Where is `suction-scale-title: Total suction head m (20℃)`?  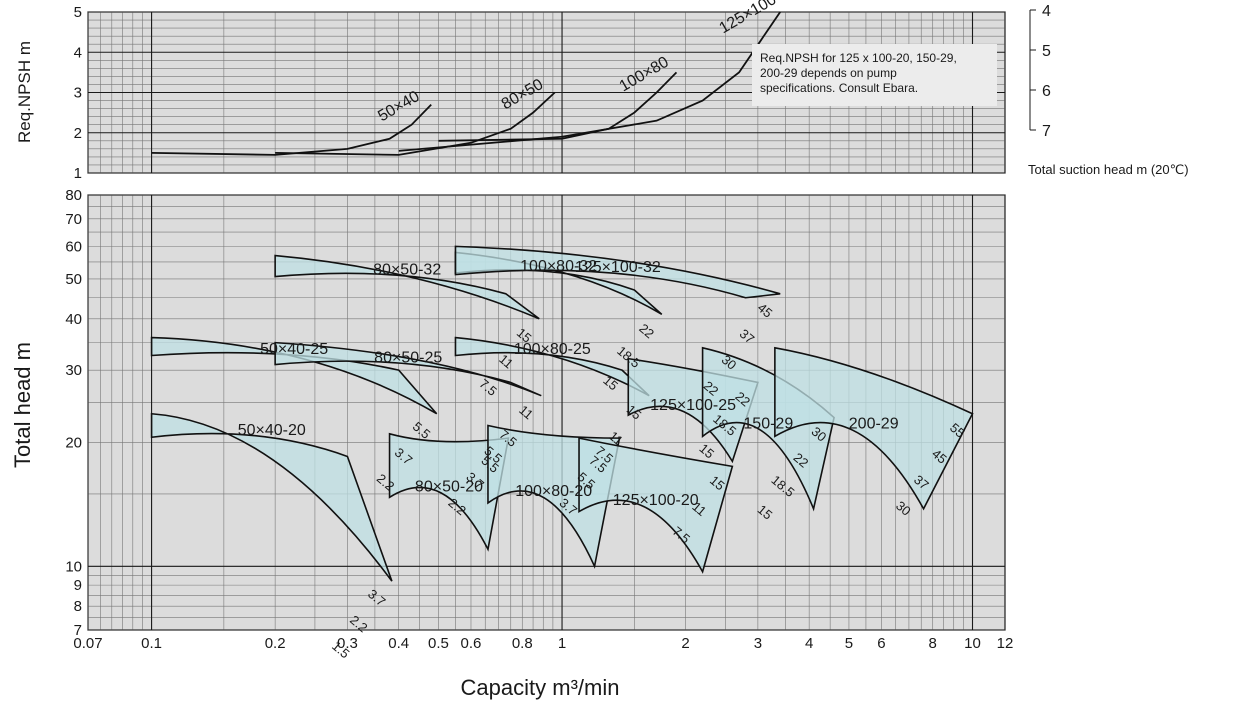 suction-scale-title: Total suction head m (20℃) is located at coordinates (1108, 169).